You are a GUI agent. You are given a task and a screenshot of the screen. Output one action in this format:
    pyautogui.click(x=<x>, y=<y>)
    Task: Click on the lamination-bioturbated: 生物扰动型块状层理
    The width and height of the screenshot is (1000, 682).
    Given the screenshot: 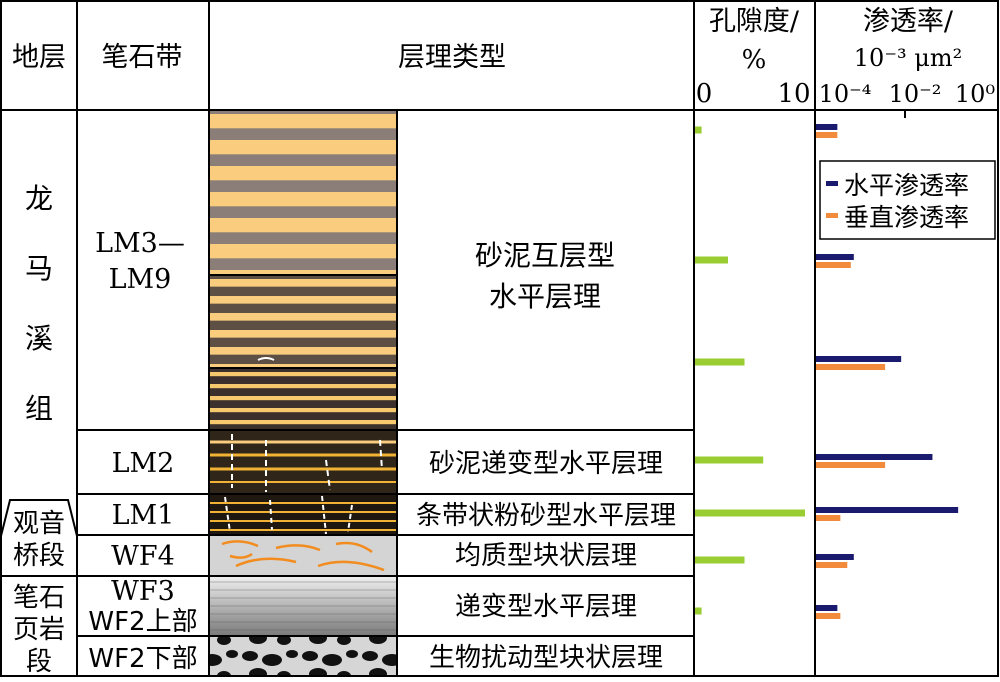 What is the action you would take?
    pyautogui.click(x=546, y=658)
    